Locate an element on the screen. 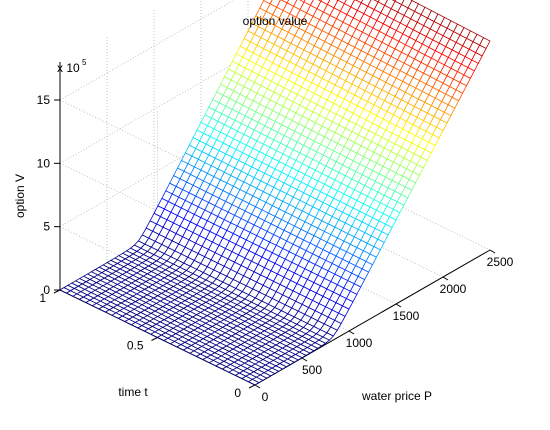 Image resolution: width=550 pixels, height=430 pixels. z-multiplier-label: x 10 is located at coordinates (68, 68).